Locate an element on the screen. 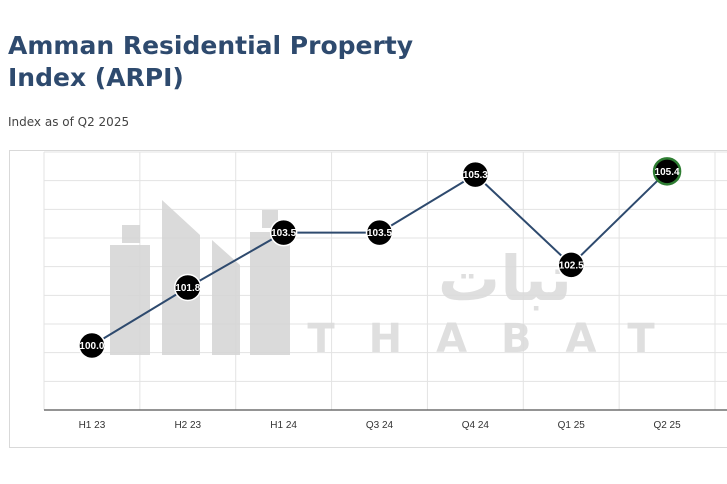  x-tick-label: Q1 25 is located at coordinates (572, 425).